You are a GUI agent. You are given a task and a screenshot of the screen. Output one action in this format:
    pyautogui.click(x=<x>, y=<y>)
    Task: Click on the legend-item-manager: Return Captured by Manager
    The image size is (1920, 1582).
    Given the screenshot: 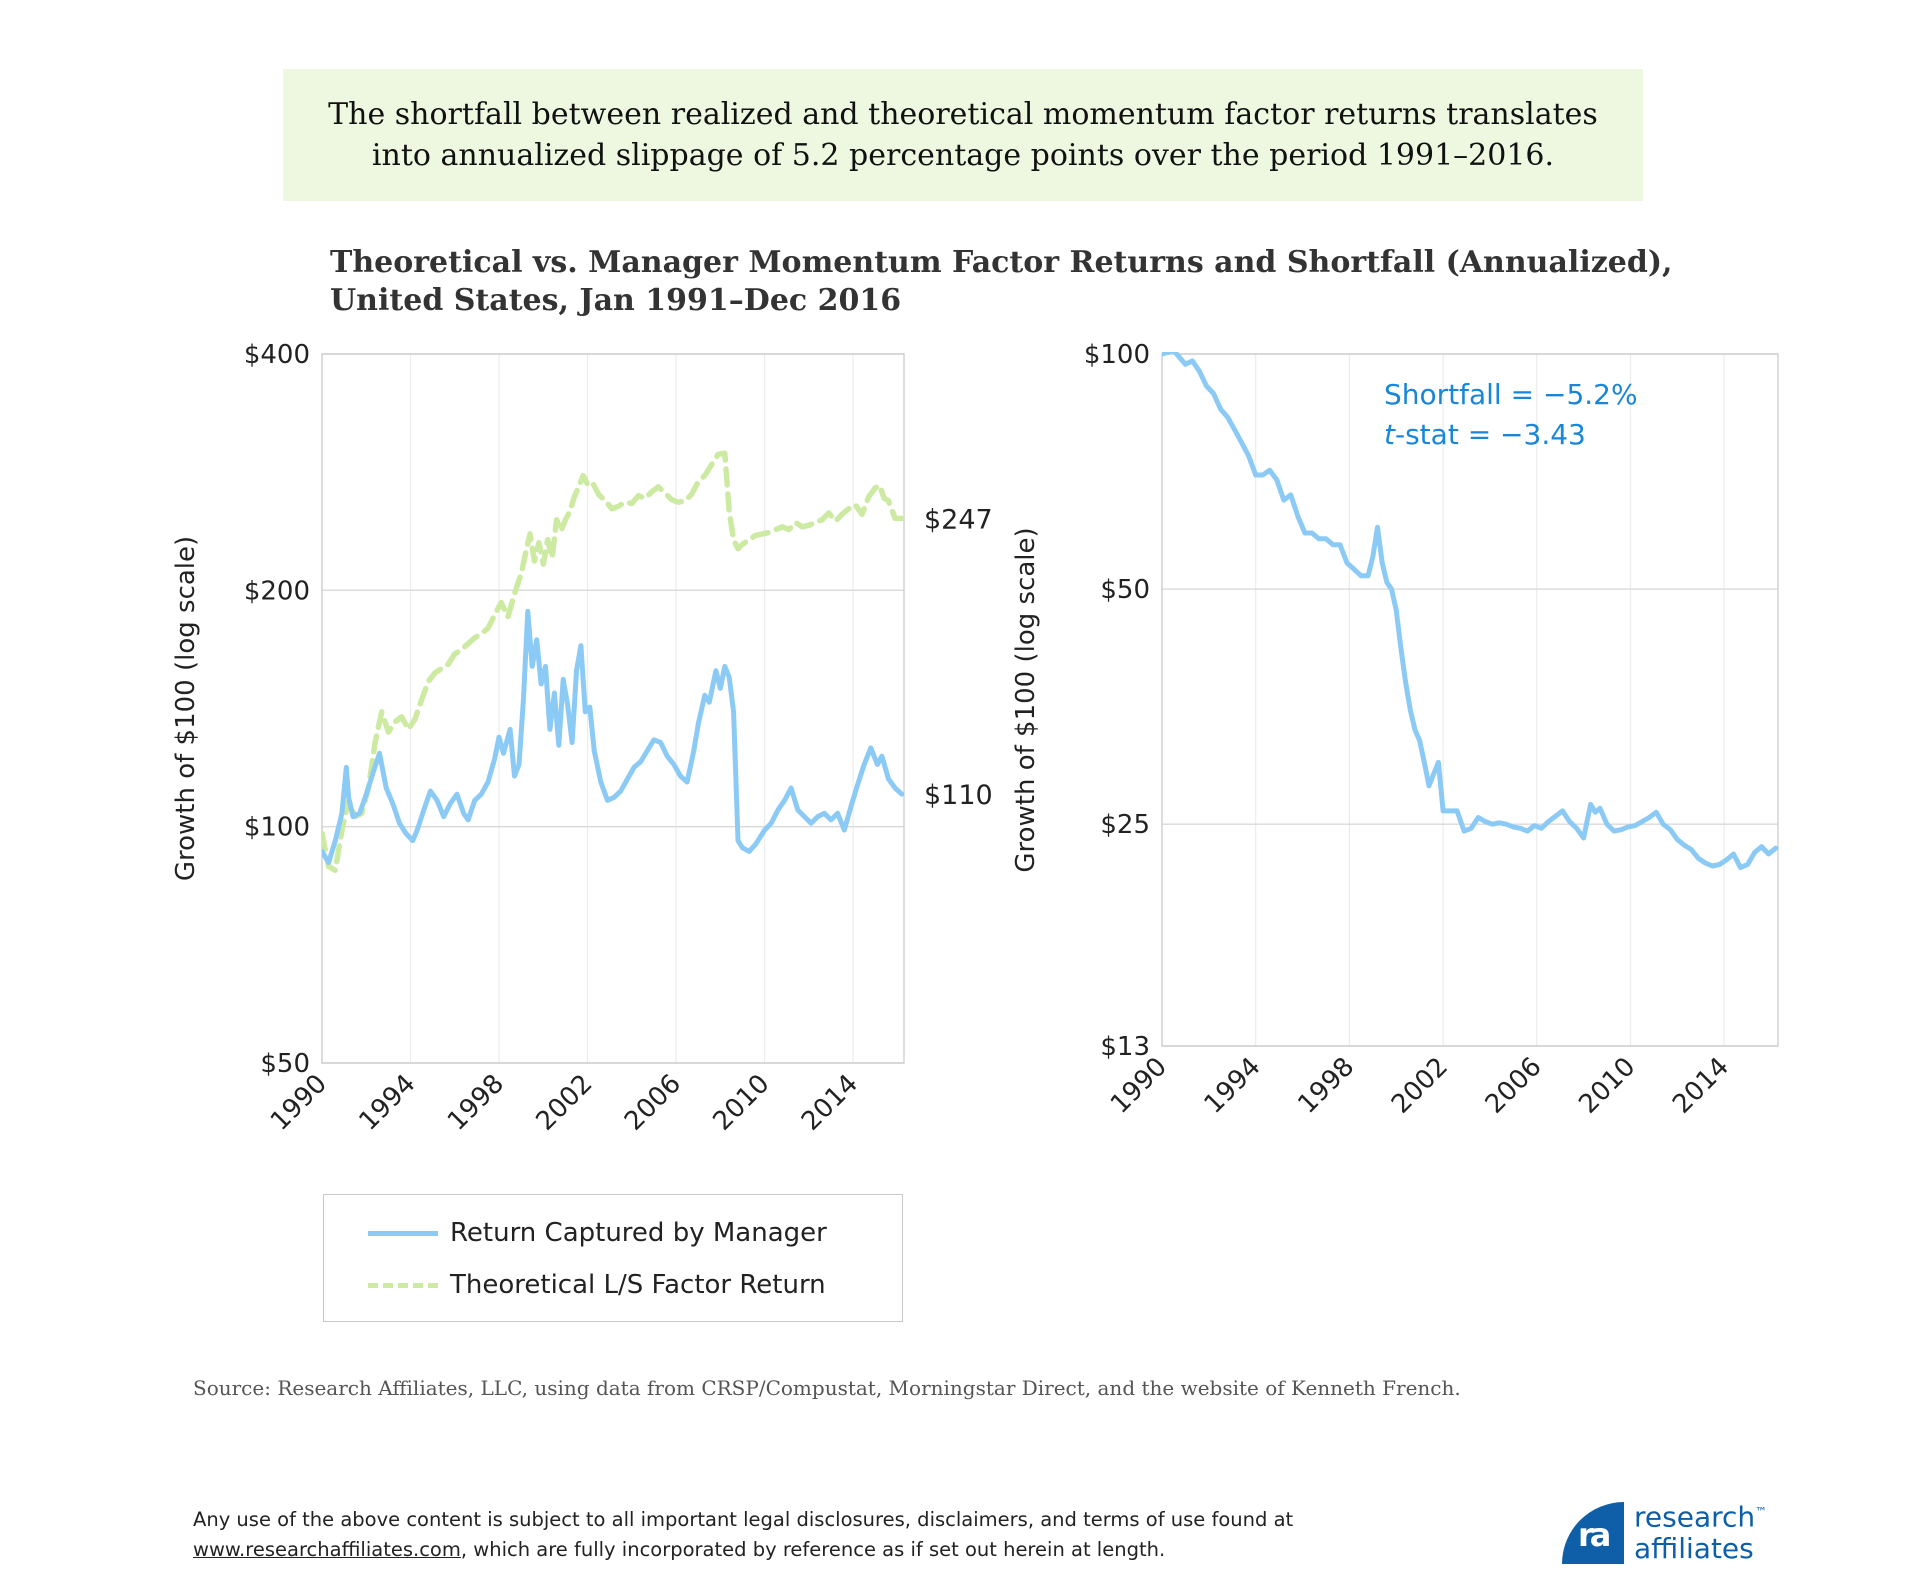 What is the action you would take?
    pyautogui.click(x=597, y=1233)
    